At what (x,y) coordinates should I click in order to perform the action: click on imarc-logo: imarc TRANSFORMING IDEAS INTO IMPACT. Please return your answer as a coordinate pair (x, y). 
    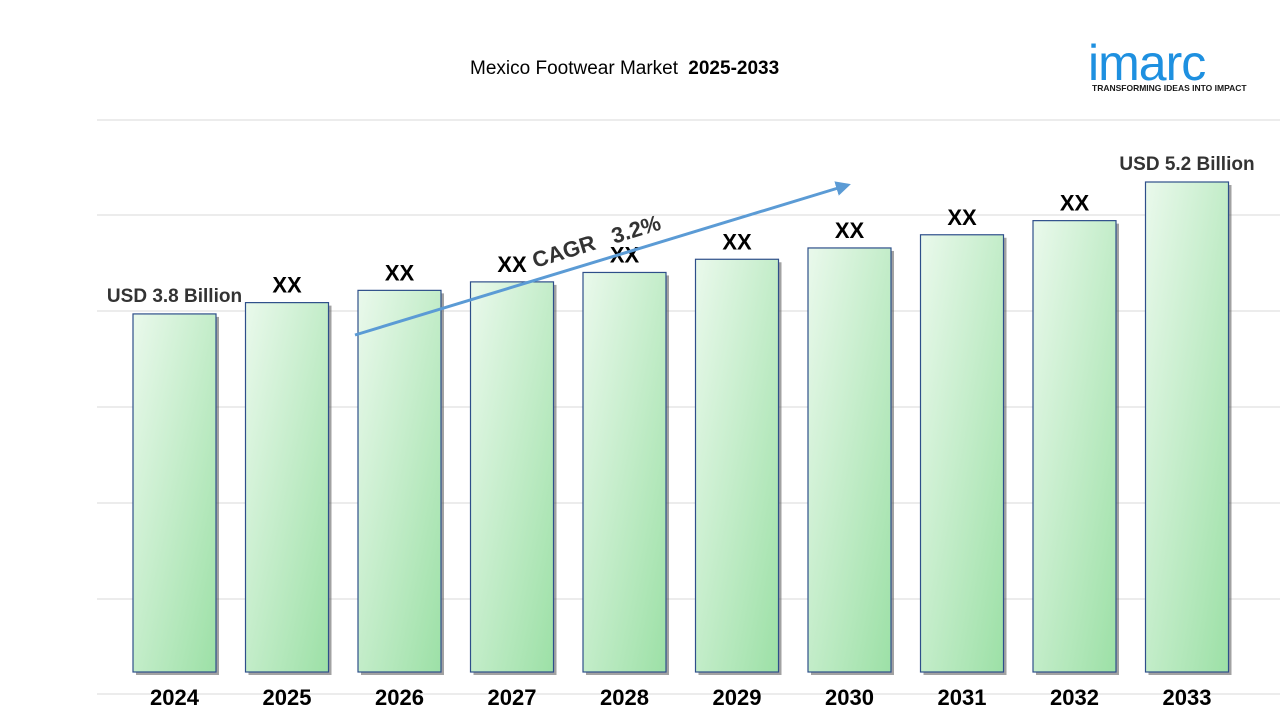
    Looking at the image, I should click on (1167, 64).